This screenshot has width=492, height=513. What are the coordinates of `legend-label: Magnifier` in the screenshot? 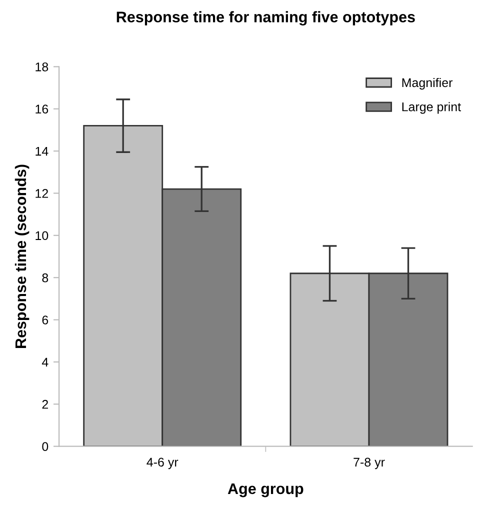 It's located at (427, 84).